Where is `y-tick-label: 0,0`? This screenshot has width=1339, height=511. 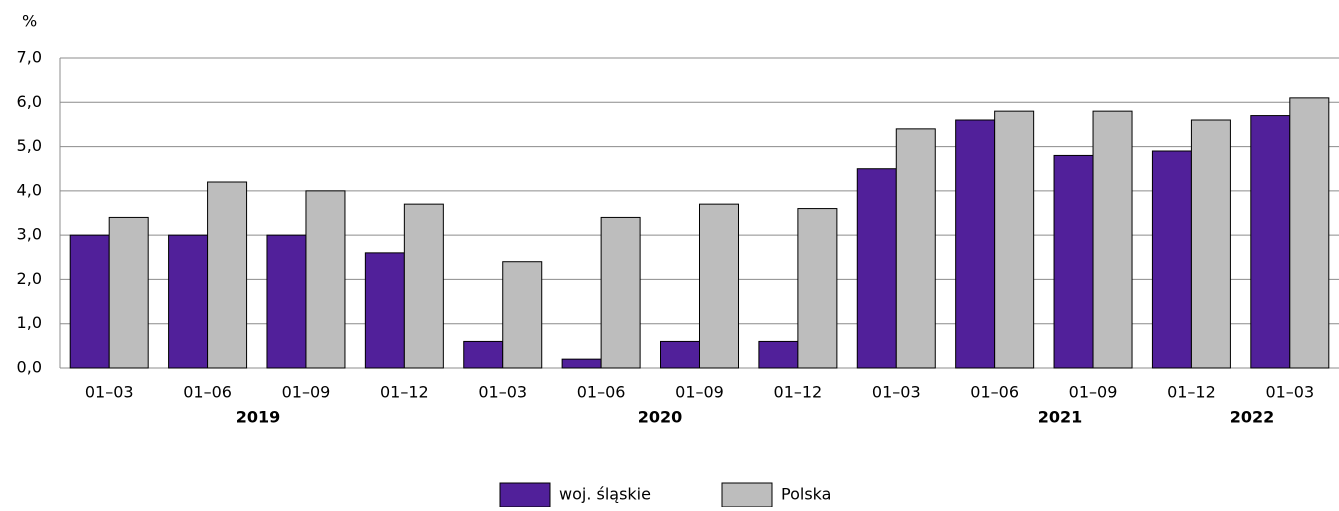
y-tick-label: 0,0 is located at coordinates (29, 367).